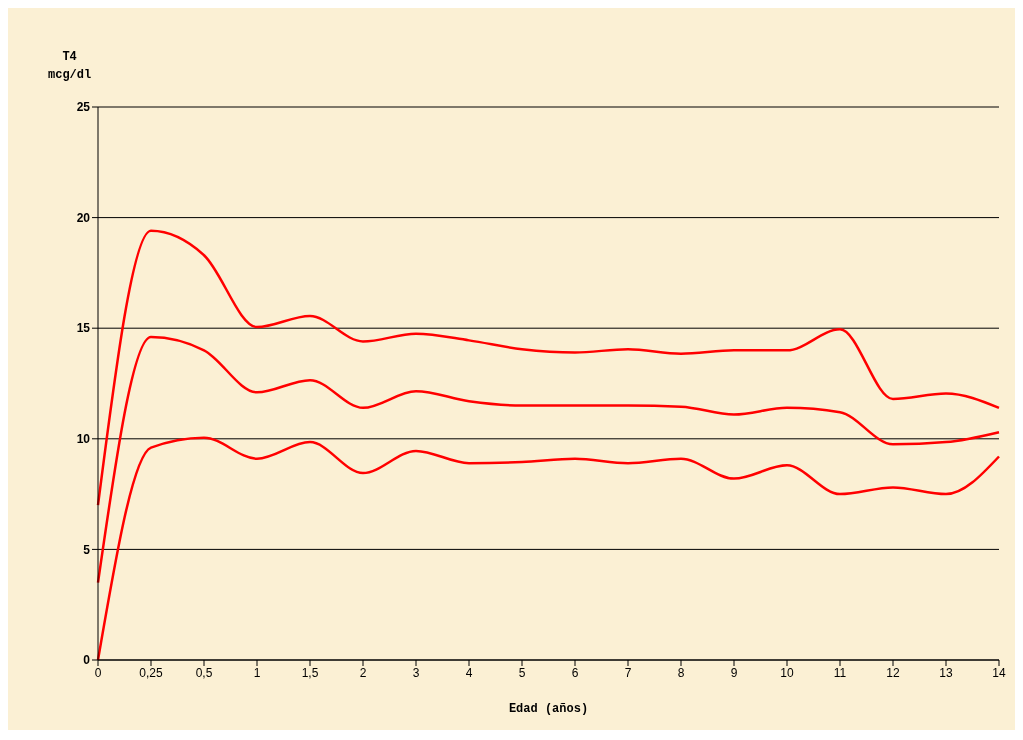 This screenshot has height=740, width=1023. Describe the element at coordinates (151, 672) in the screenshot. I see `x-tick-label: 0,25` at that location.